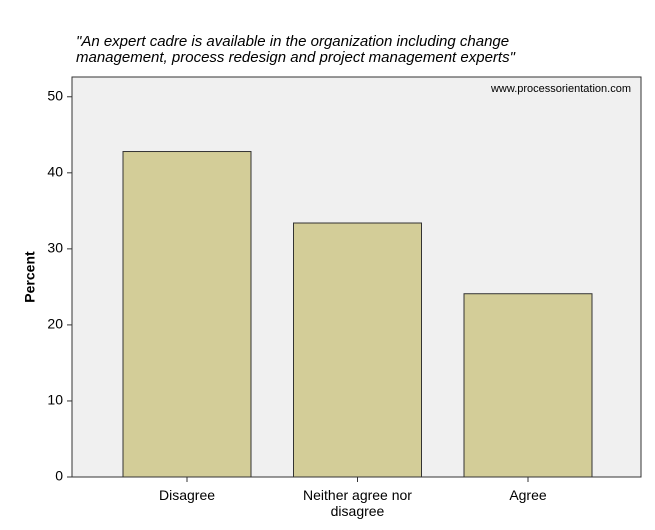  What do you see at coordinates (55, 95) in the screenshot?
I see `y-tick-label: 50` at bounding box center [55, 95].